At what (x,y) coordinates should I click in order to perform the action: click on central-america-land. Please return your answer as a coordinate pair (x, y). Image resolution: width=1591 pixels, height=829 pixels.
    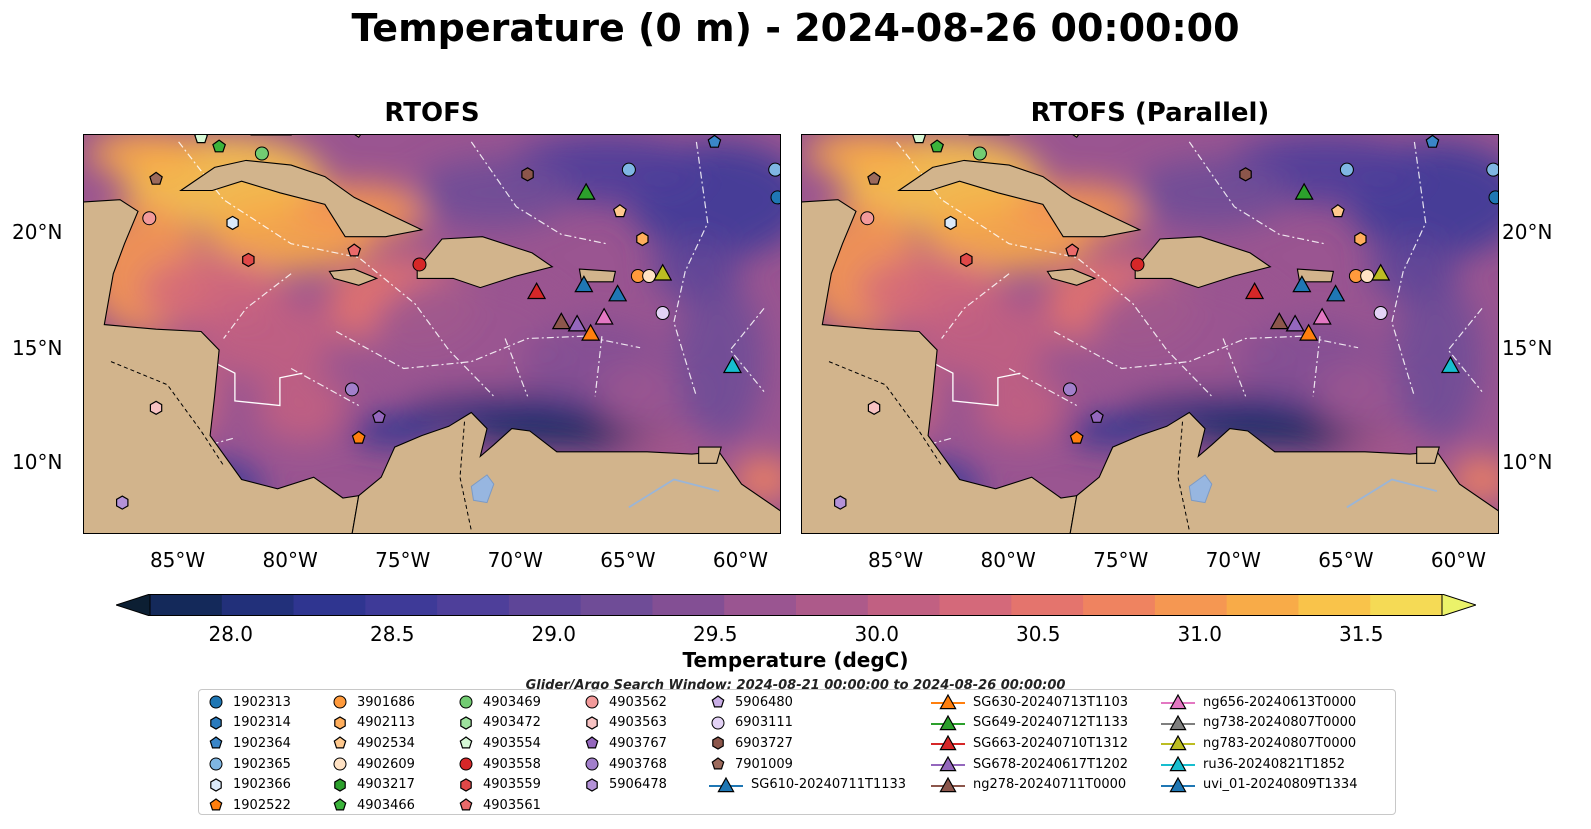
    Looking at the image, I should click on (940, 366).